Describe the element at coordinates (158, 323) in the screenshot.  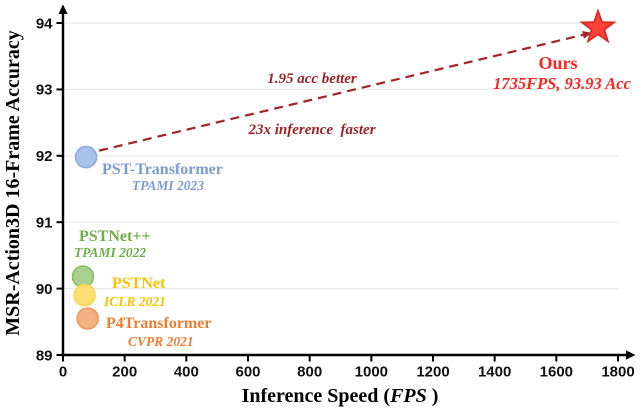
I see `point-label-p4transformer: P4Transformer` at that location.